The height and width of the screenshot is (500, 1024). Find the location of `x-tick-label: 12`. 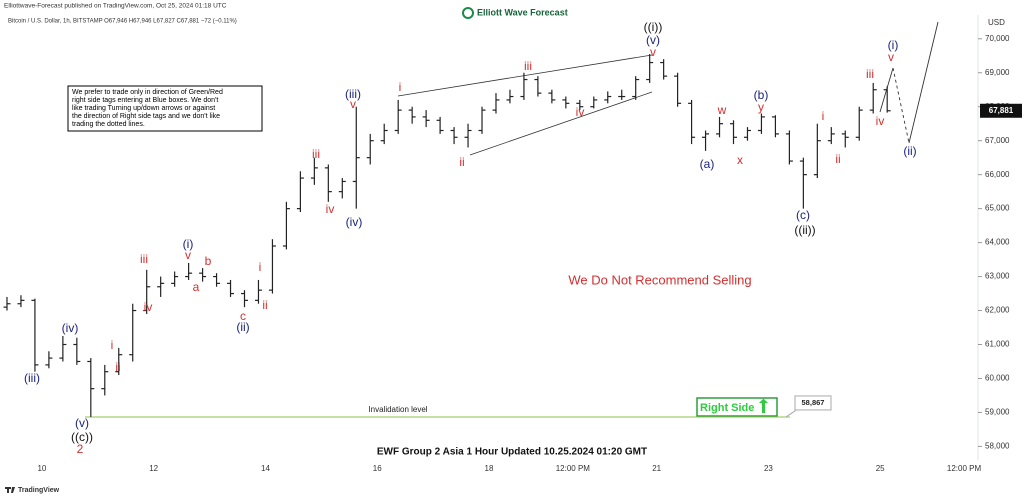

x-tick-label: 12 is located at coordinates (153, 468).